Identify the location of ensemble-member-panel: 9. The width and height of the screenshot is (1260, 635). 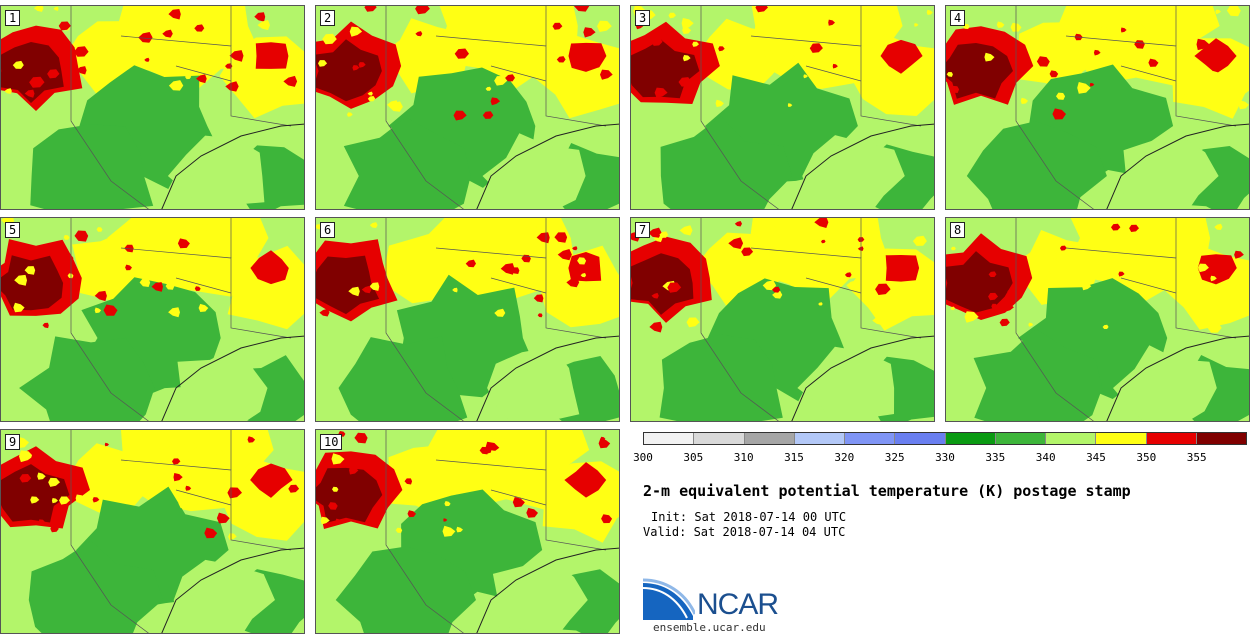
(152, 531).